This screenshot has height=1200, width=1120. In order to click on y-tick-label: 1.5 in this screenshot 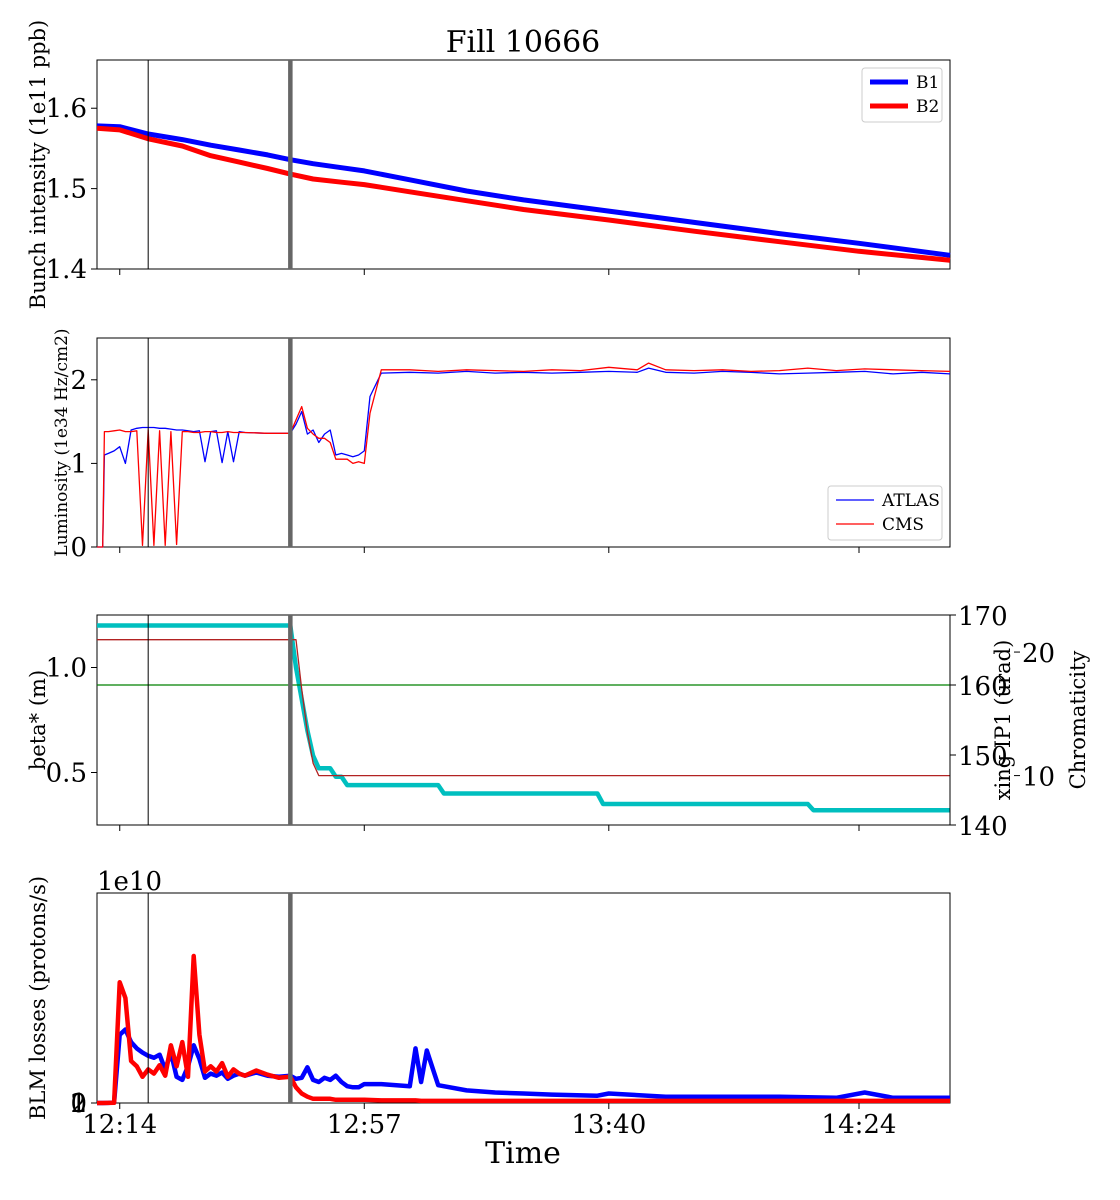, I will do `click(66, 190)`.